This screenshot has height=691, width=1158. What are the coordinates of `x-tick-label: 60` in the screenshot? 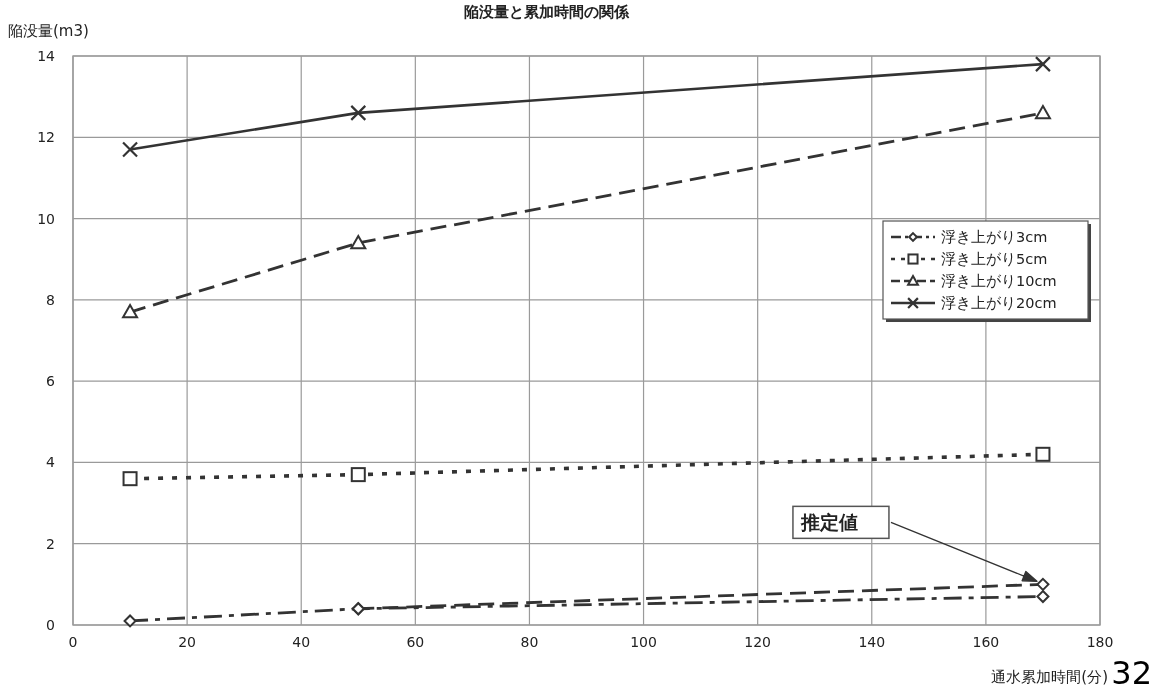 It's located at (415, 642).